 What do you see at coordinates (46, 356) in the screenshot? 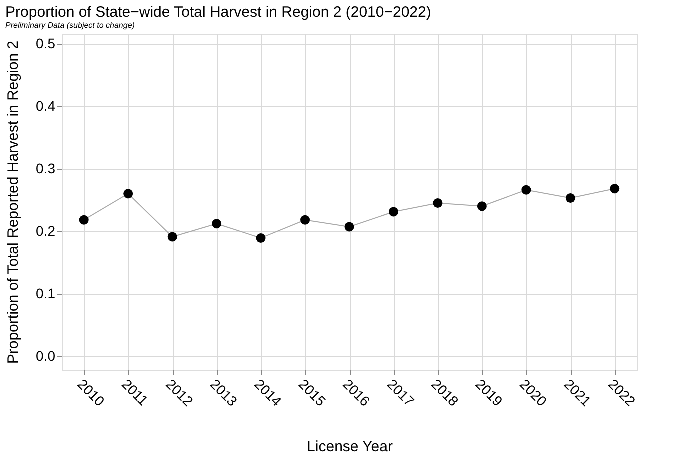
I see `y-tick-label: 0.0` at bounding box center [46, 356].